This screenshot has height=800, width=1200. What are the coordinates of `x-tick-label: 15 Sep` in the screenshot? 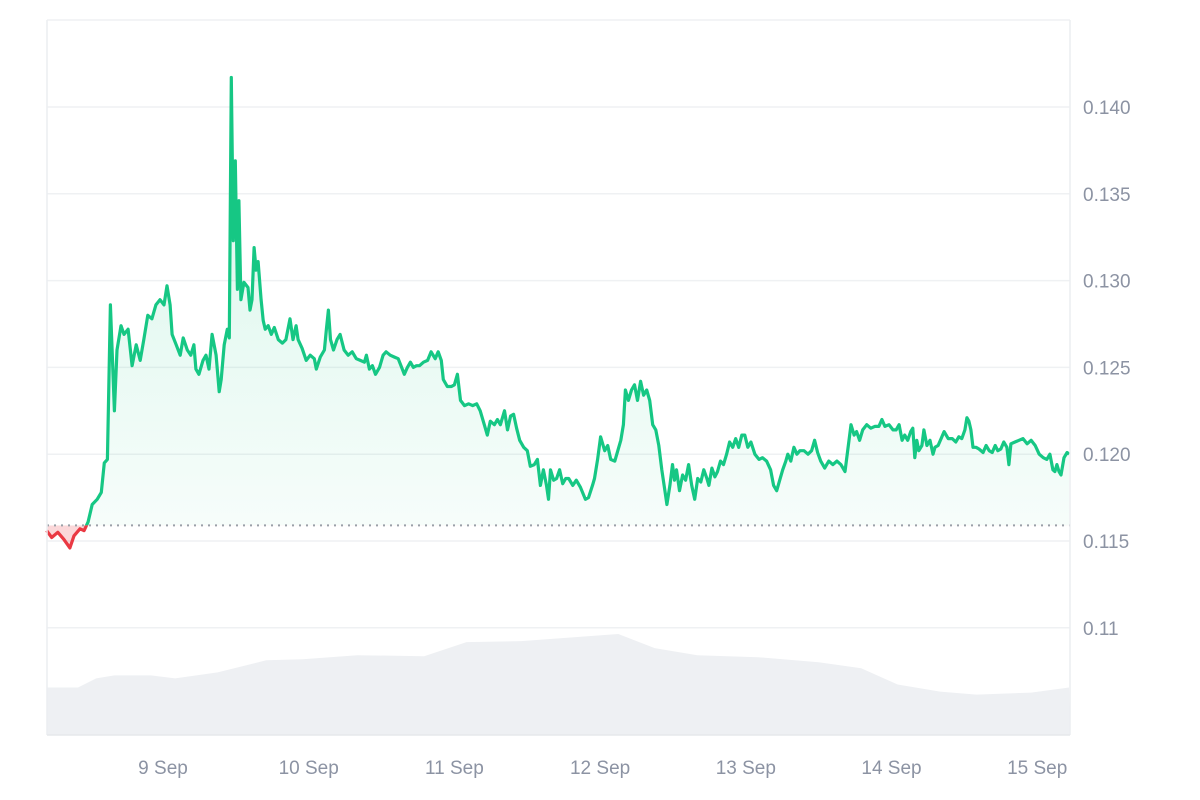 It's located at (1037, 768).